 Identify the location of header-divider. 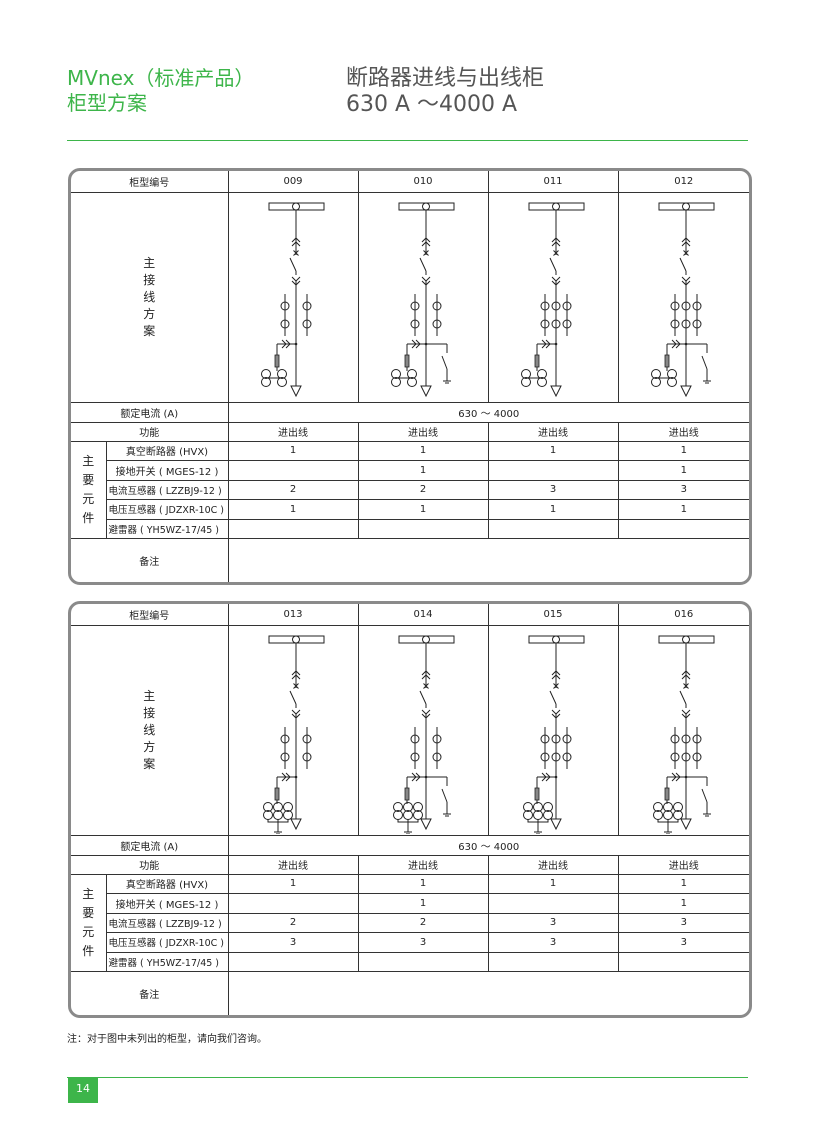
(407, 140).